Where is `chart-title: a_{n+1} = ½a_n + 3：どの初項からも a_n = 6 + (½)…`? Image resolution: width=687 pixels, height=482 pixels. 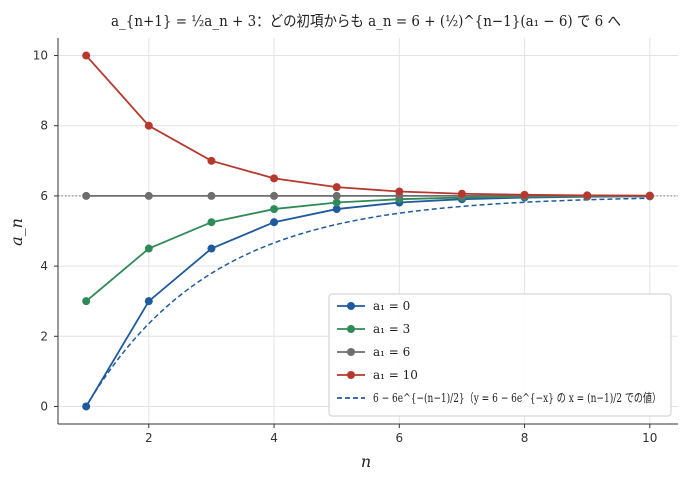 chart-title: a_{n+1} = ½a_n + 3：どの初項からも a_n = 6 + (½)… is located at coordinates (366, 21).